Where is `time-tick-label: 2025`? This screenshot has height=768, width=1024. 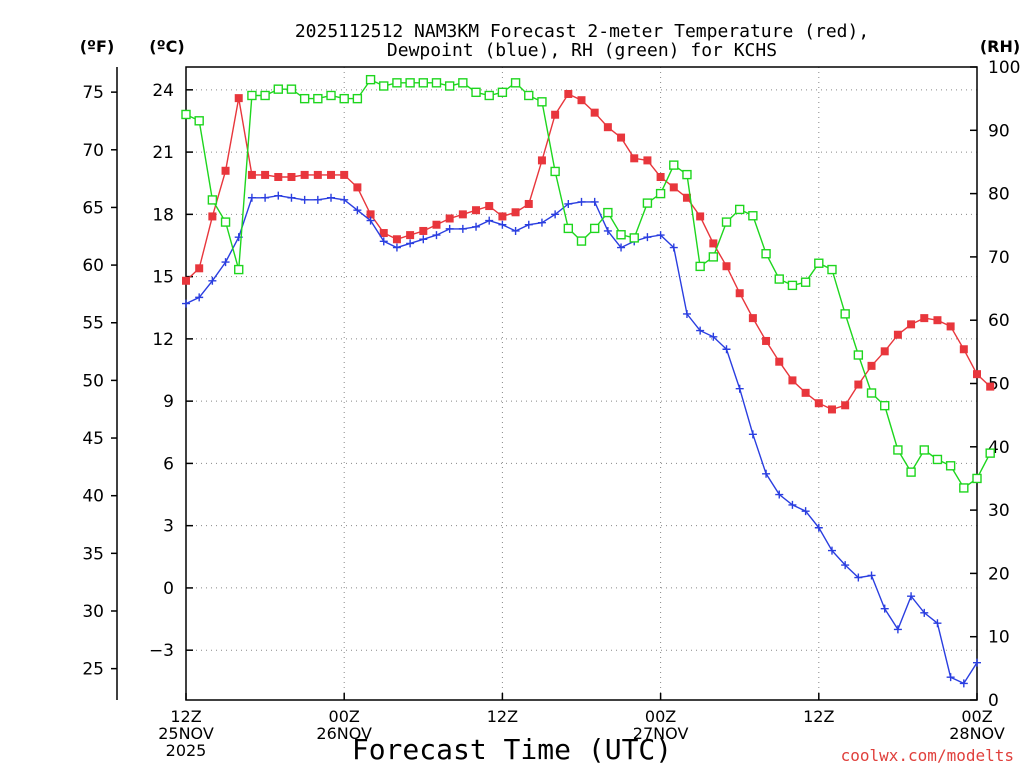 time-tick-label: 2025 is located at coordinates (186, 750).